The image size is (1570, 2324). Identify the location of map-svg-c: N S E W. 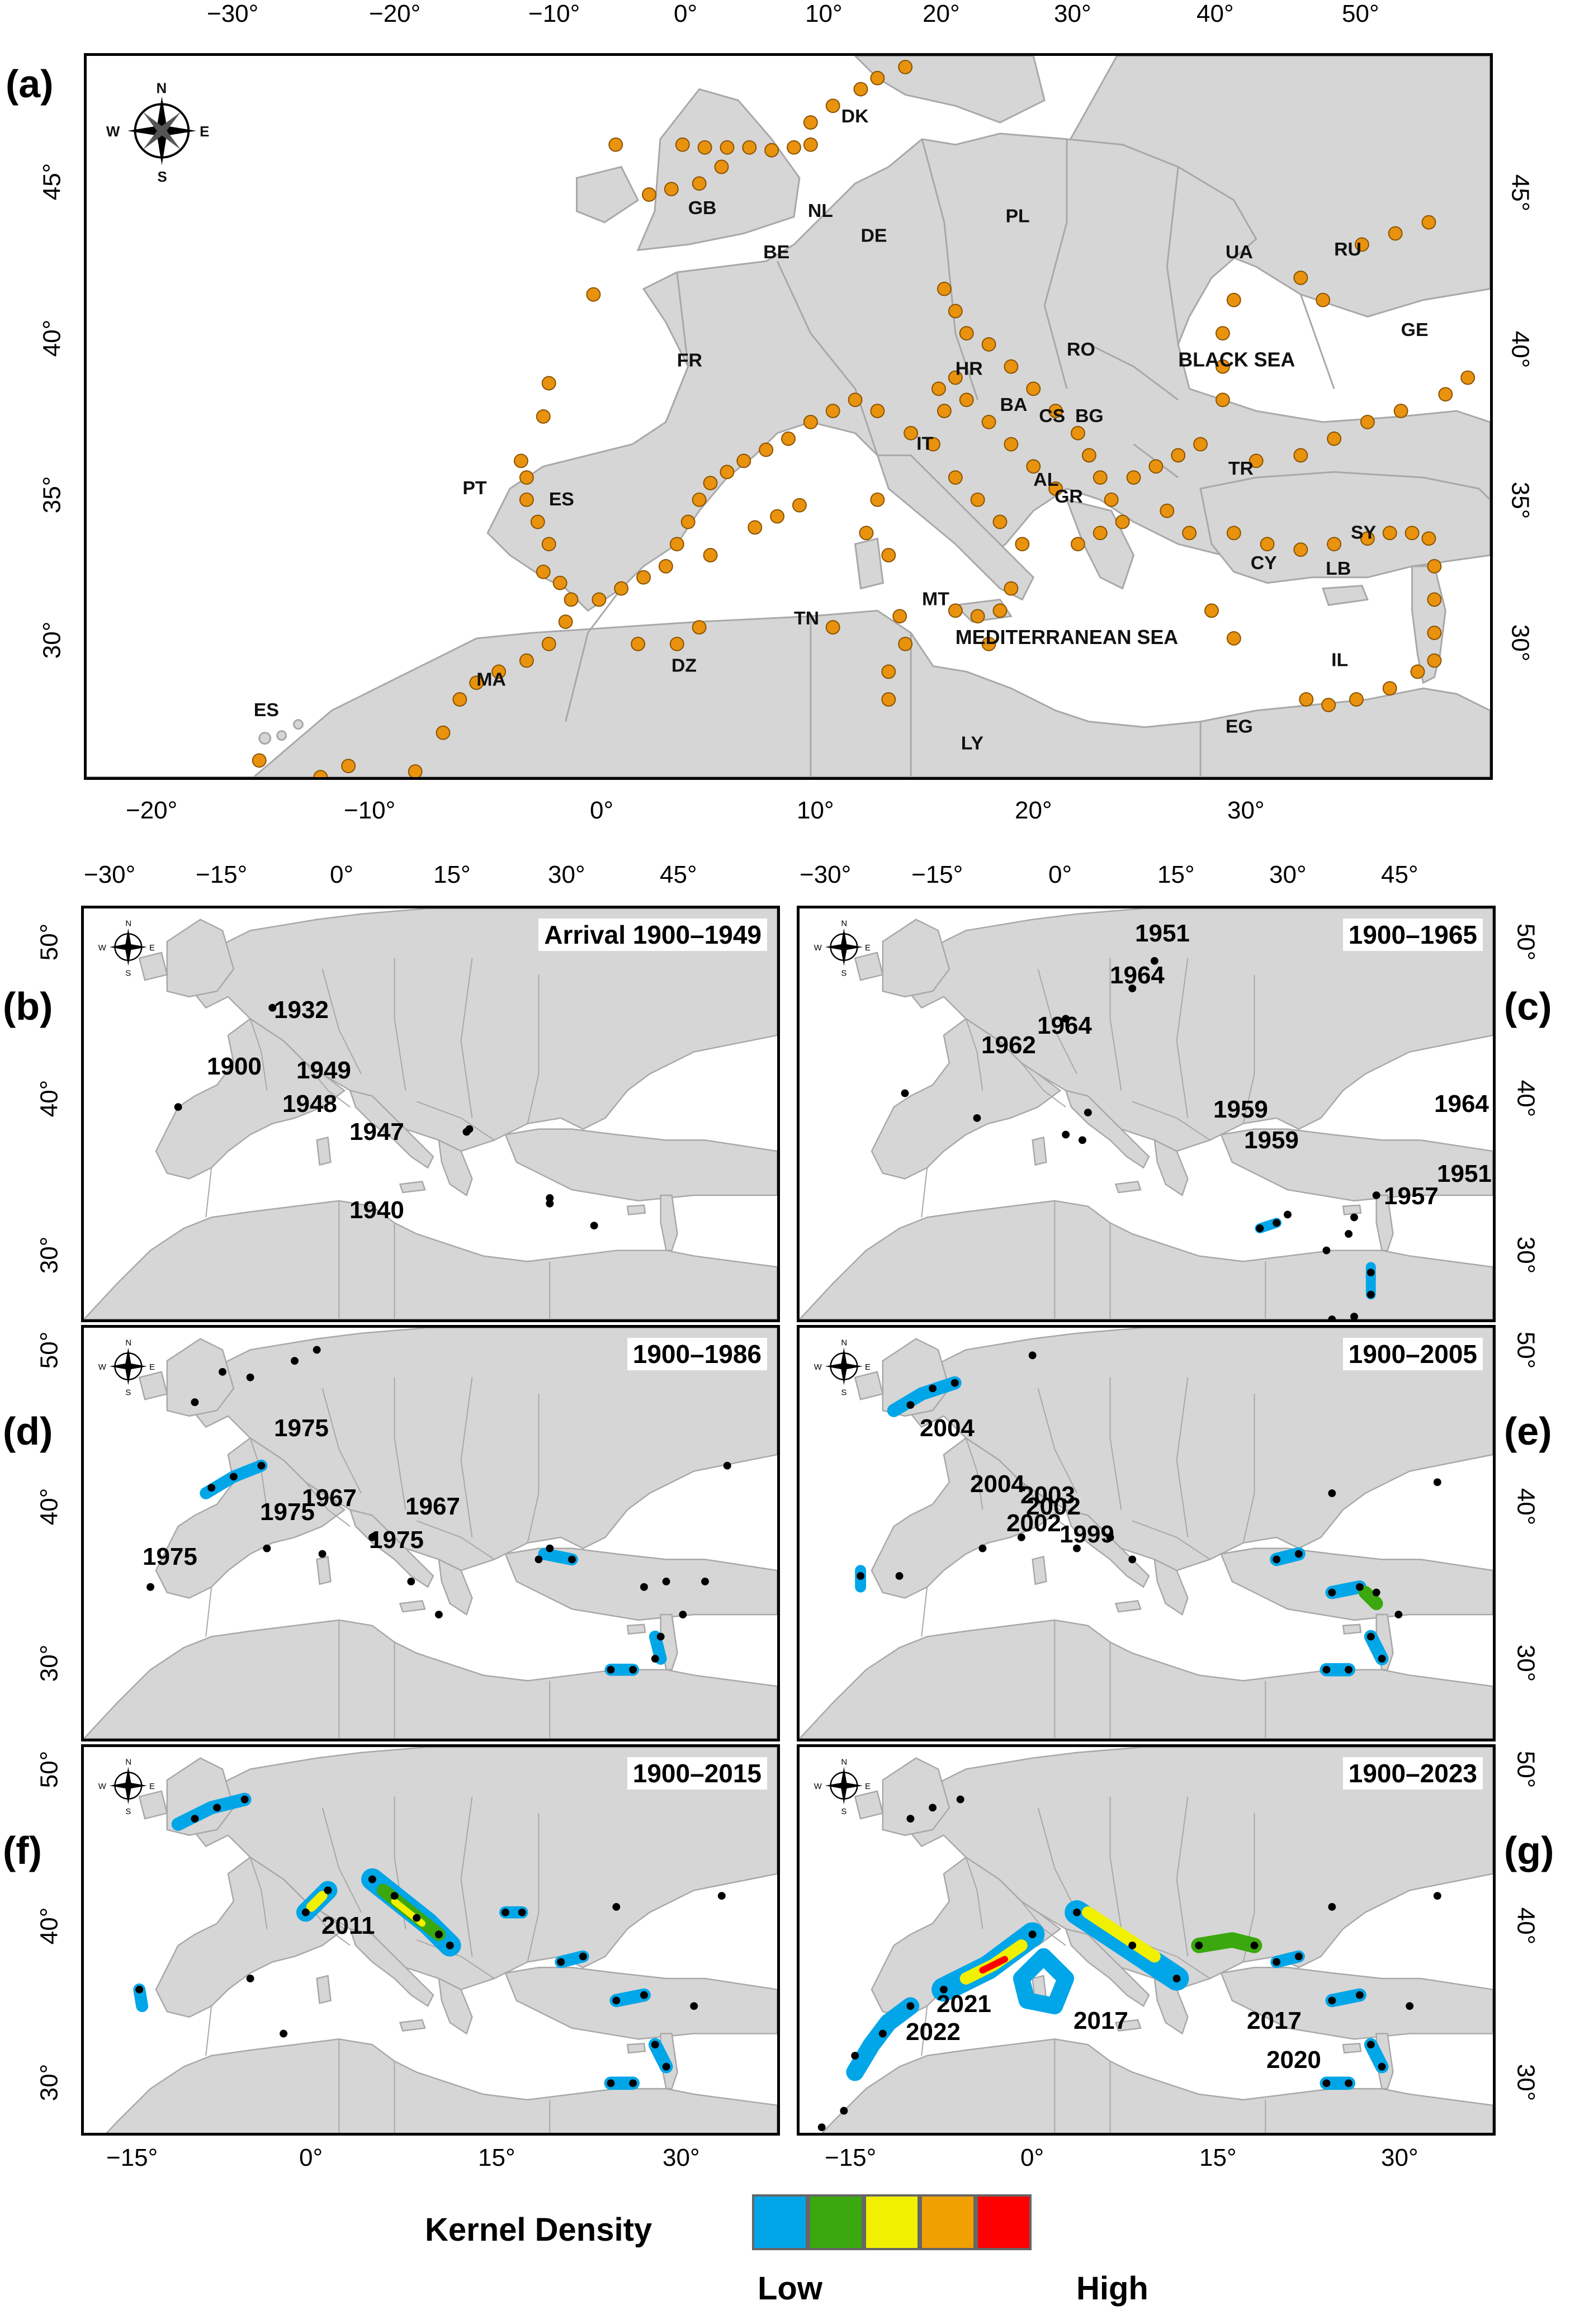
(1146, 1113).